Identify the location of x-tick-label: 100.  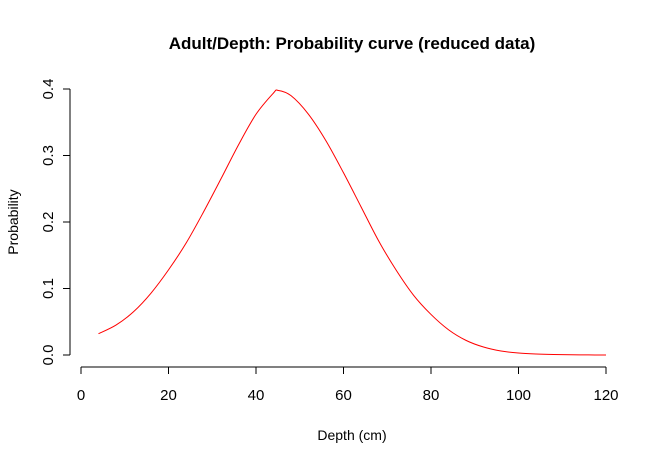
(518, 395).